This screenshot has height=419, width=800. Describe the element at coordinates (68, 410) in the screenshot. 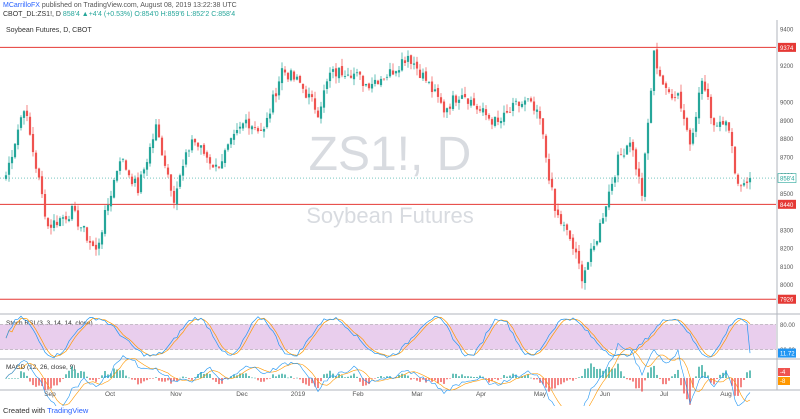

I see `footer-brand: TradingView` at that location.